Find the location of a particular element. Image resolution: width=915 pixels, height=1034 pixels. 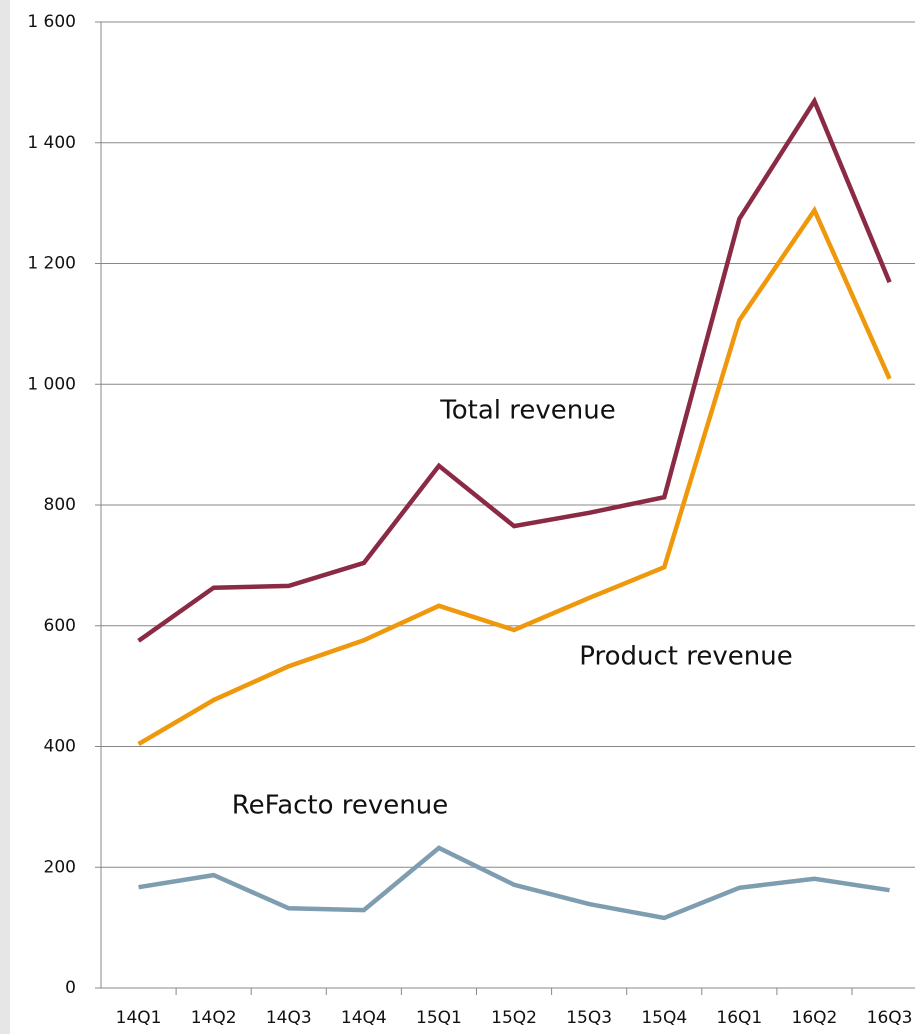

y-tick-label: 1 600 is located at coordinates (51, 22).